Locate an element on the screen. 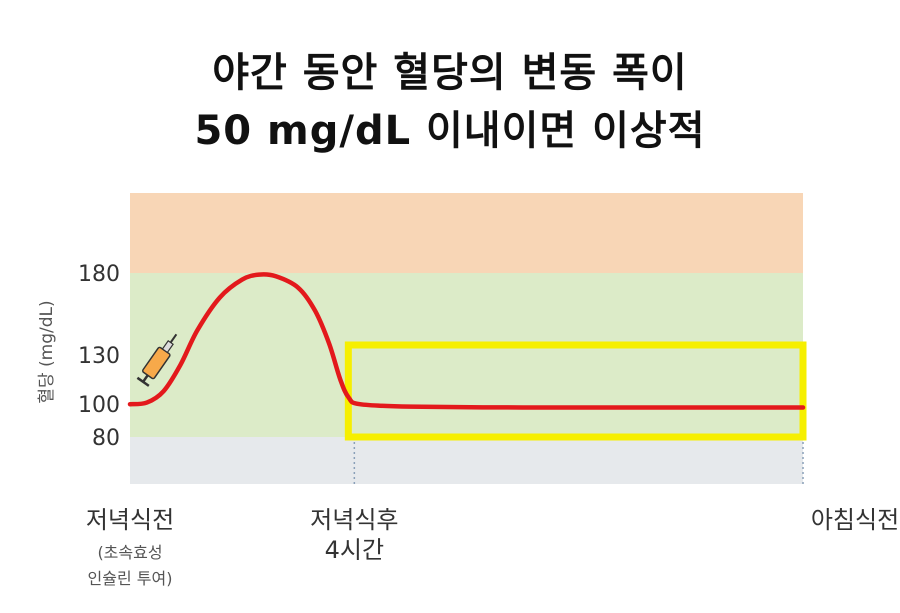 This screenshot has height=613, width=900. syringe-icon is located at coordinates (157, 360).